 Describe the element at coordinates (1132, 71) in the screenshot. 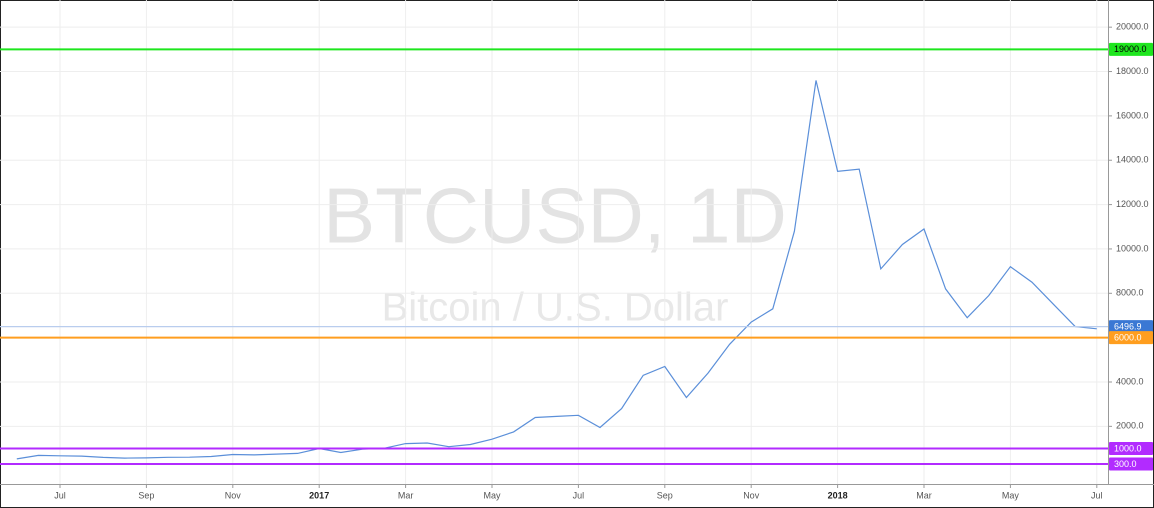

I see `y-tick-label: 18000.0` at that location.